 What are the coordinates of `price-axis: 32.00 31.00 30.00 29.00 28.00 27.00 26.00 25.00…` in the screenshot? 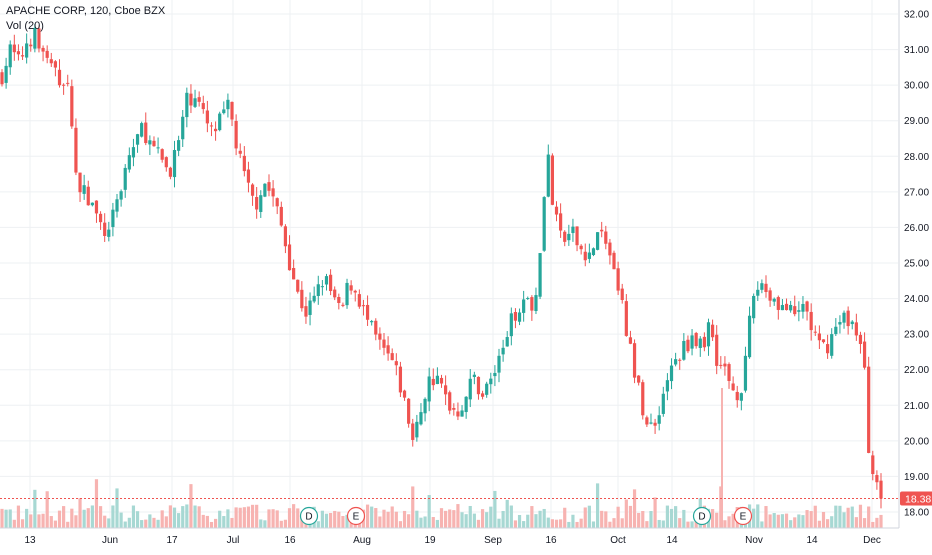 It's located at (913, 264).